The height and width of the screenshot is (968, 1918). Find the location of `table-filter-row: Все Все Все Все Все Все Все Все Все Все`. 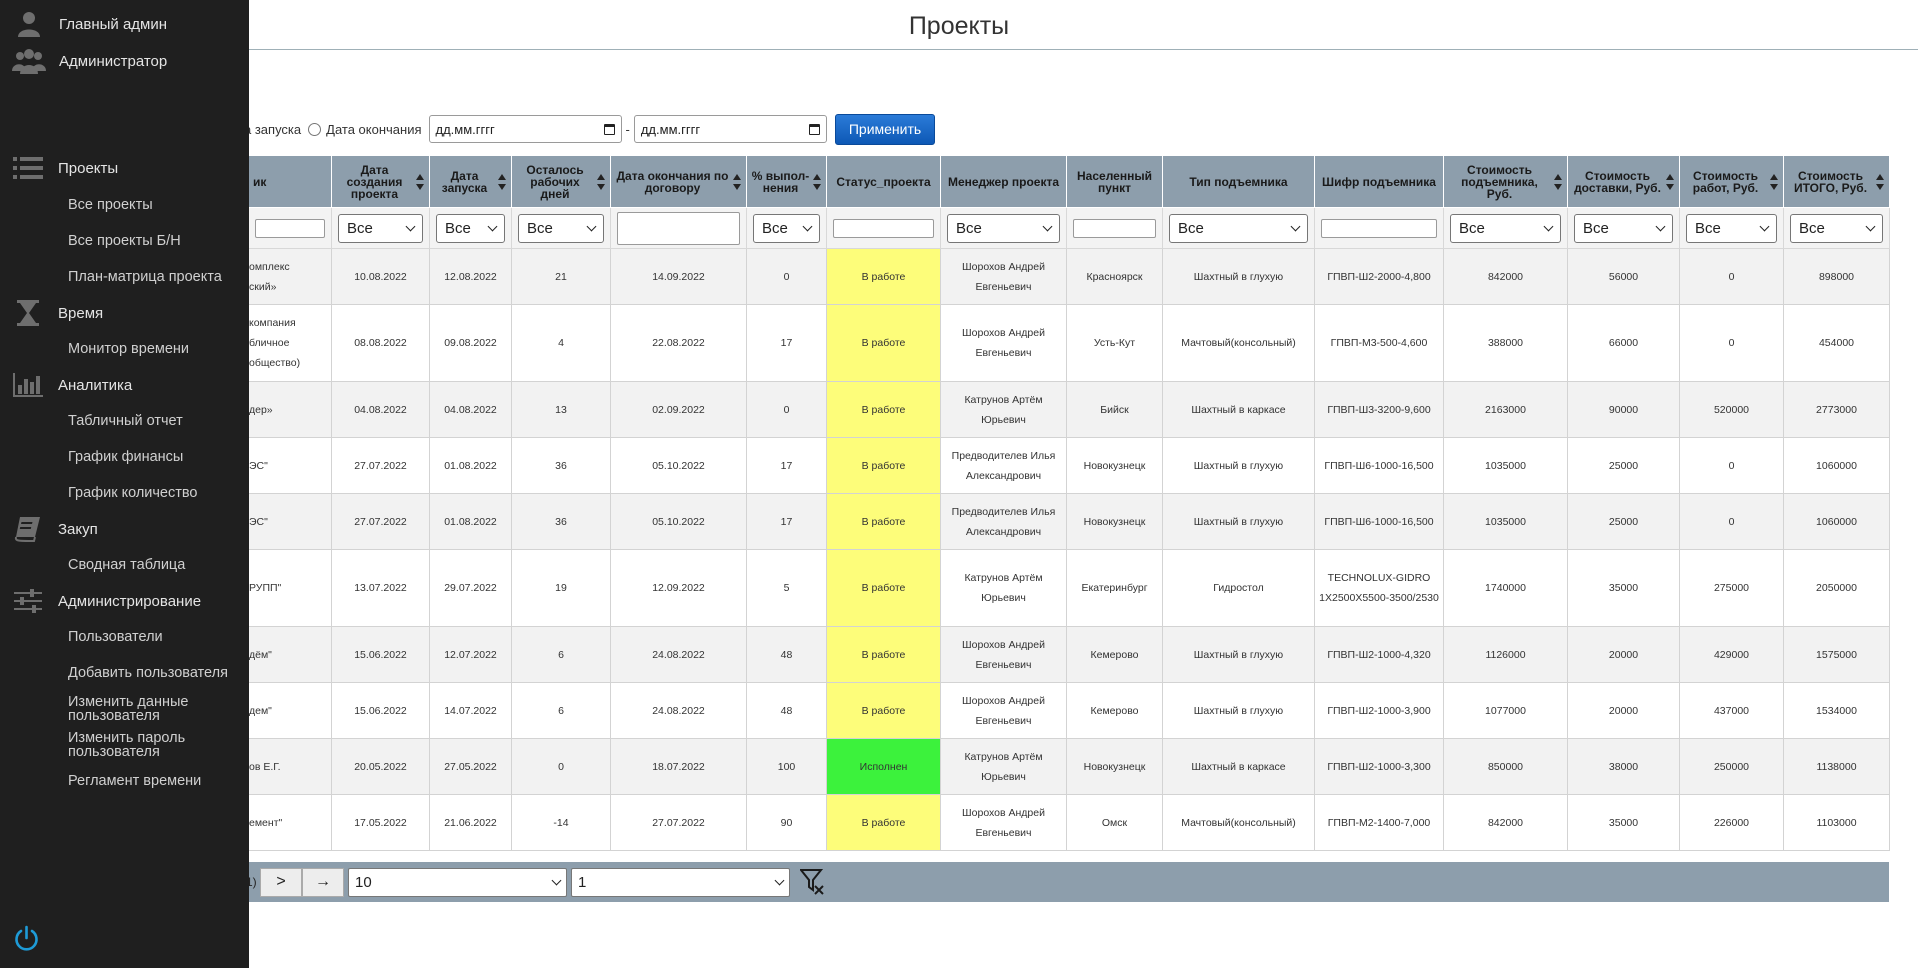

table-filter-row: Все Все Все Все Все Все Все Все Все Все is located at coordinates (1069, 228).